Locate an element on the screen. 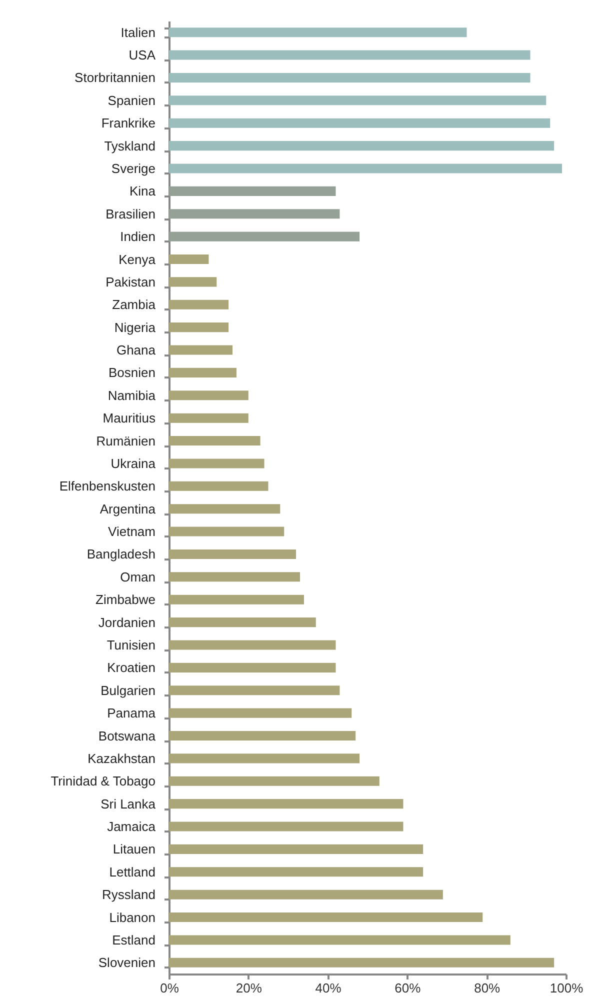 This screenshot has height=1000, width=611. y-tick-label: Frankrike is located at coordinates (128, 123).